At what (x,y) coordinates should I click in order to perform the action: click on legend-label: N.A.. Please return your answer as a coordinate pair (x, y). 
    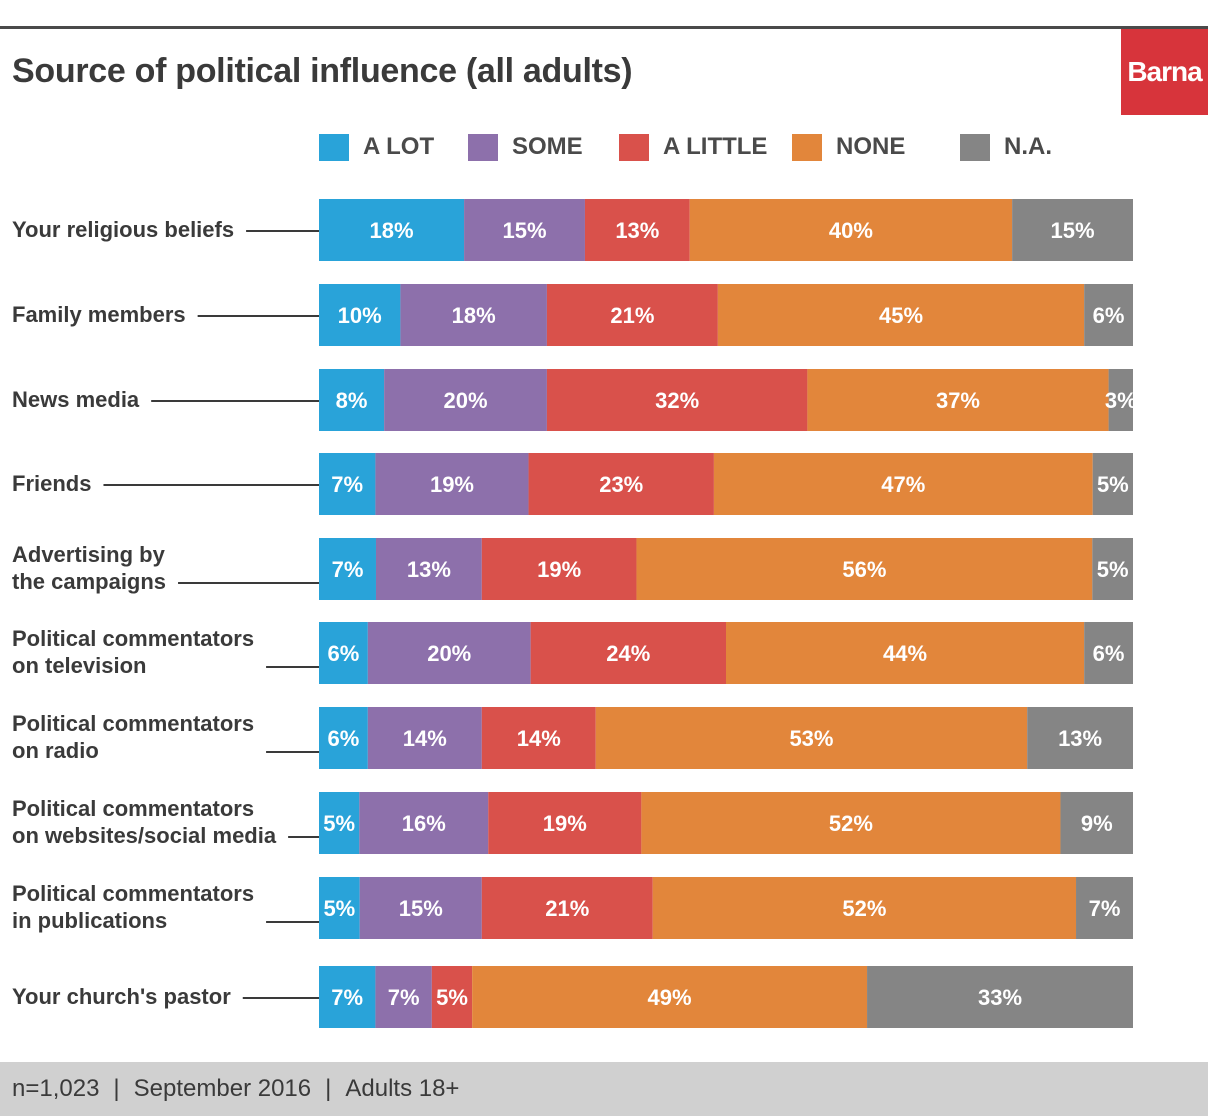
    Looking at the image, I should click on (1028, 146).